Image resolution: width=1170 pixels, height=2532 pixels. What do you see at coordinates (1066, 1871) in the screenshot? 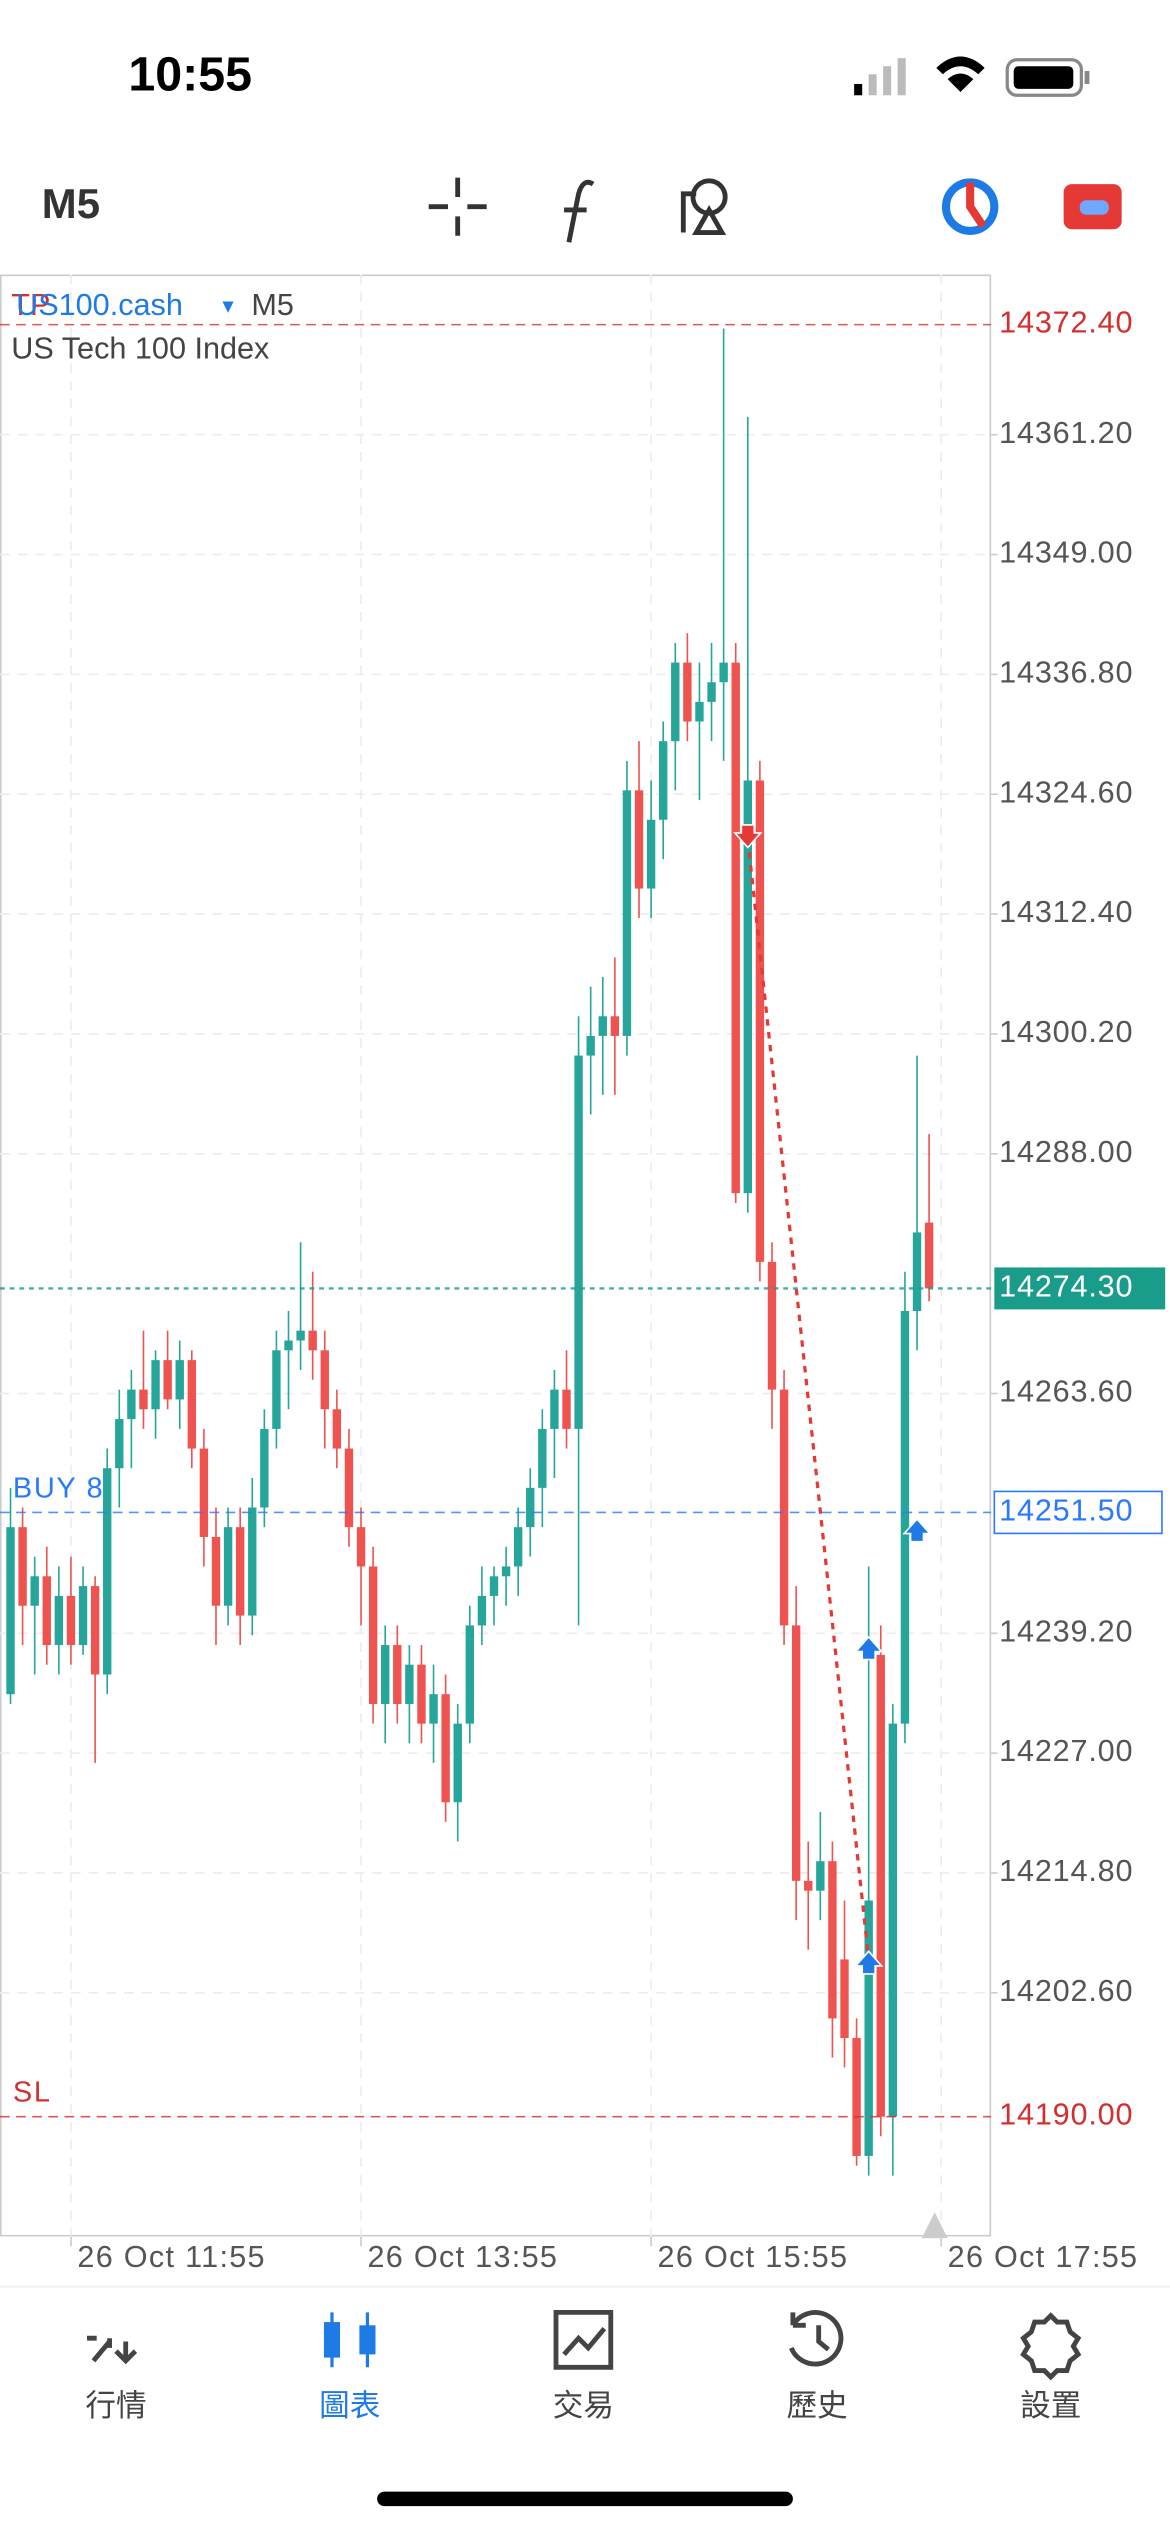
I see `y-tick-label: 14214.80` at bounding box center [1066, 1871].